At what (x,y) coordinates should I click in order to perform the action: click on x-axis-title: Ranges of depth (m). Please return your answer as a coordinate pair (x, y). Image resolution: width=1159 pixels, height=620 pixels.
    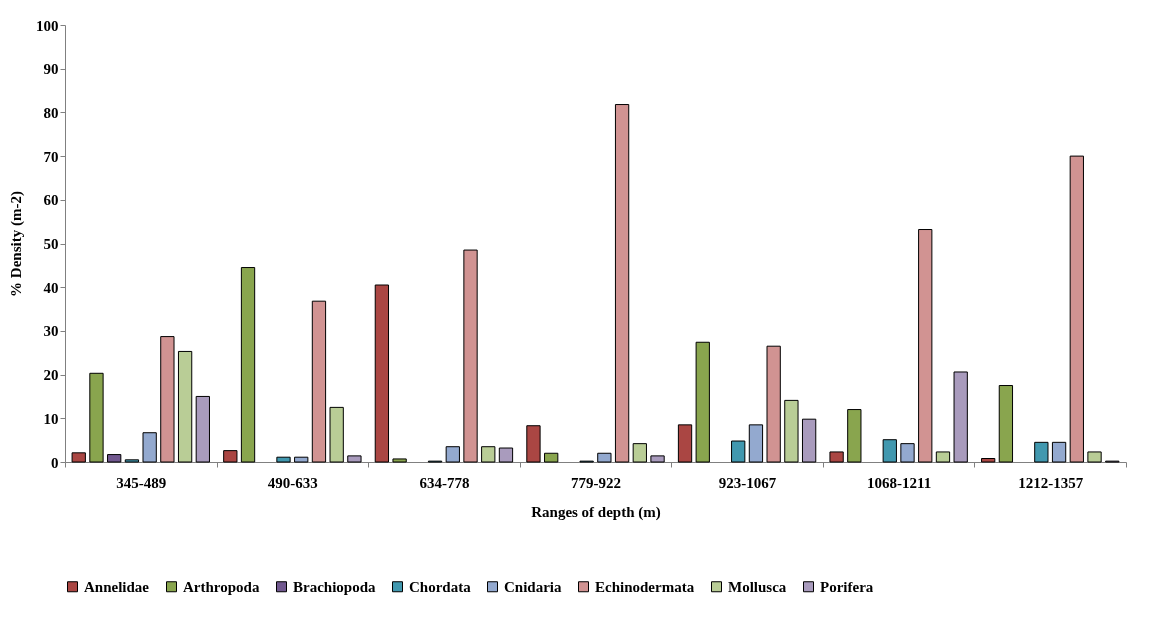
    Looking at the image, I should click on (596, 512).